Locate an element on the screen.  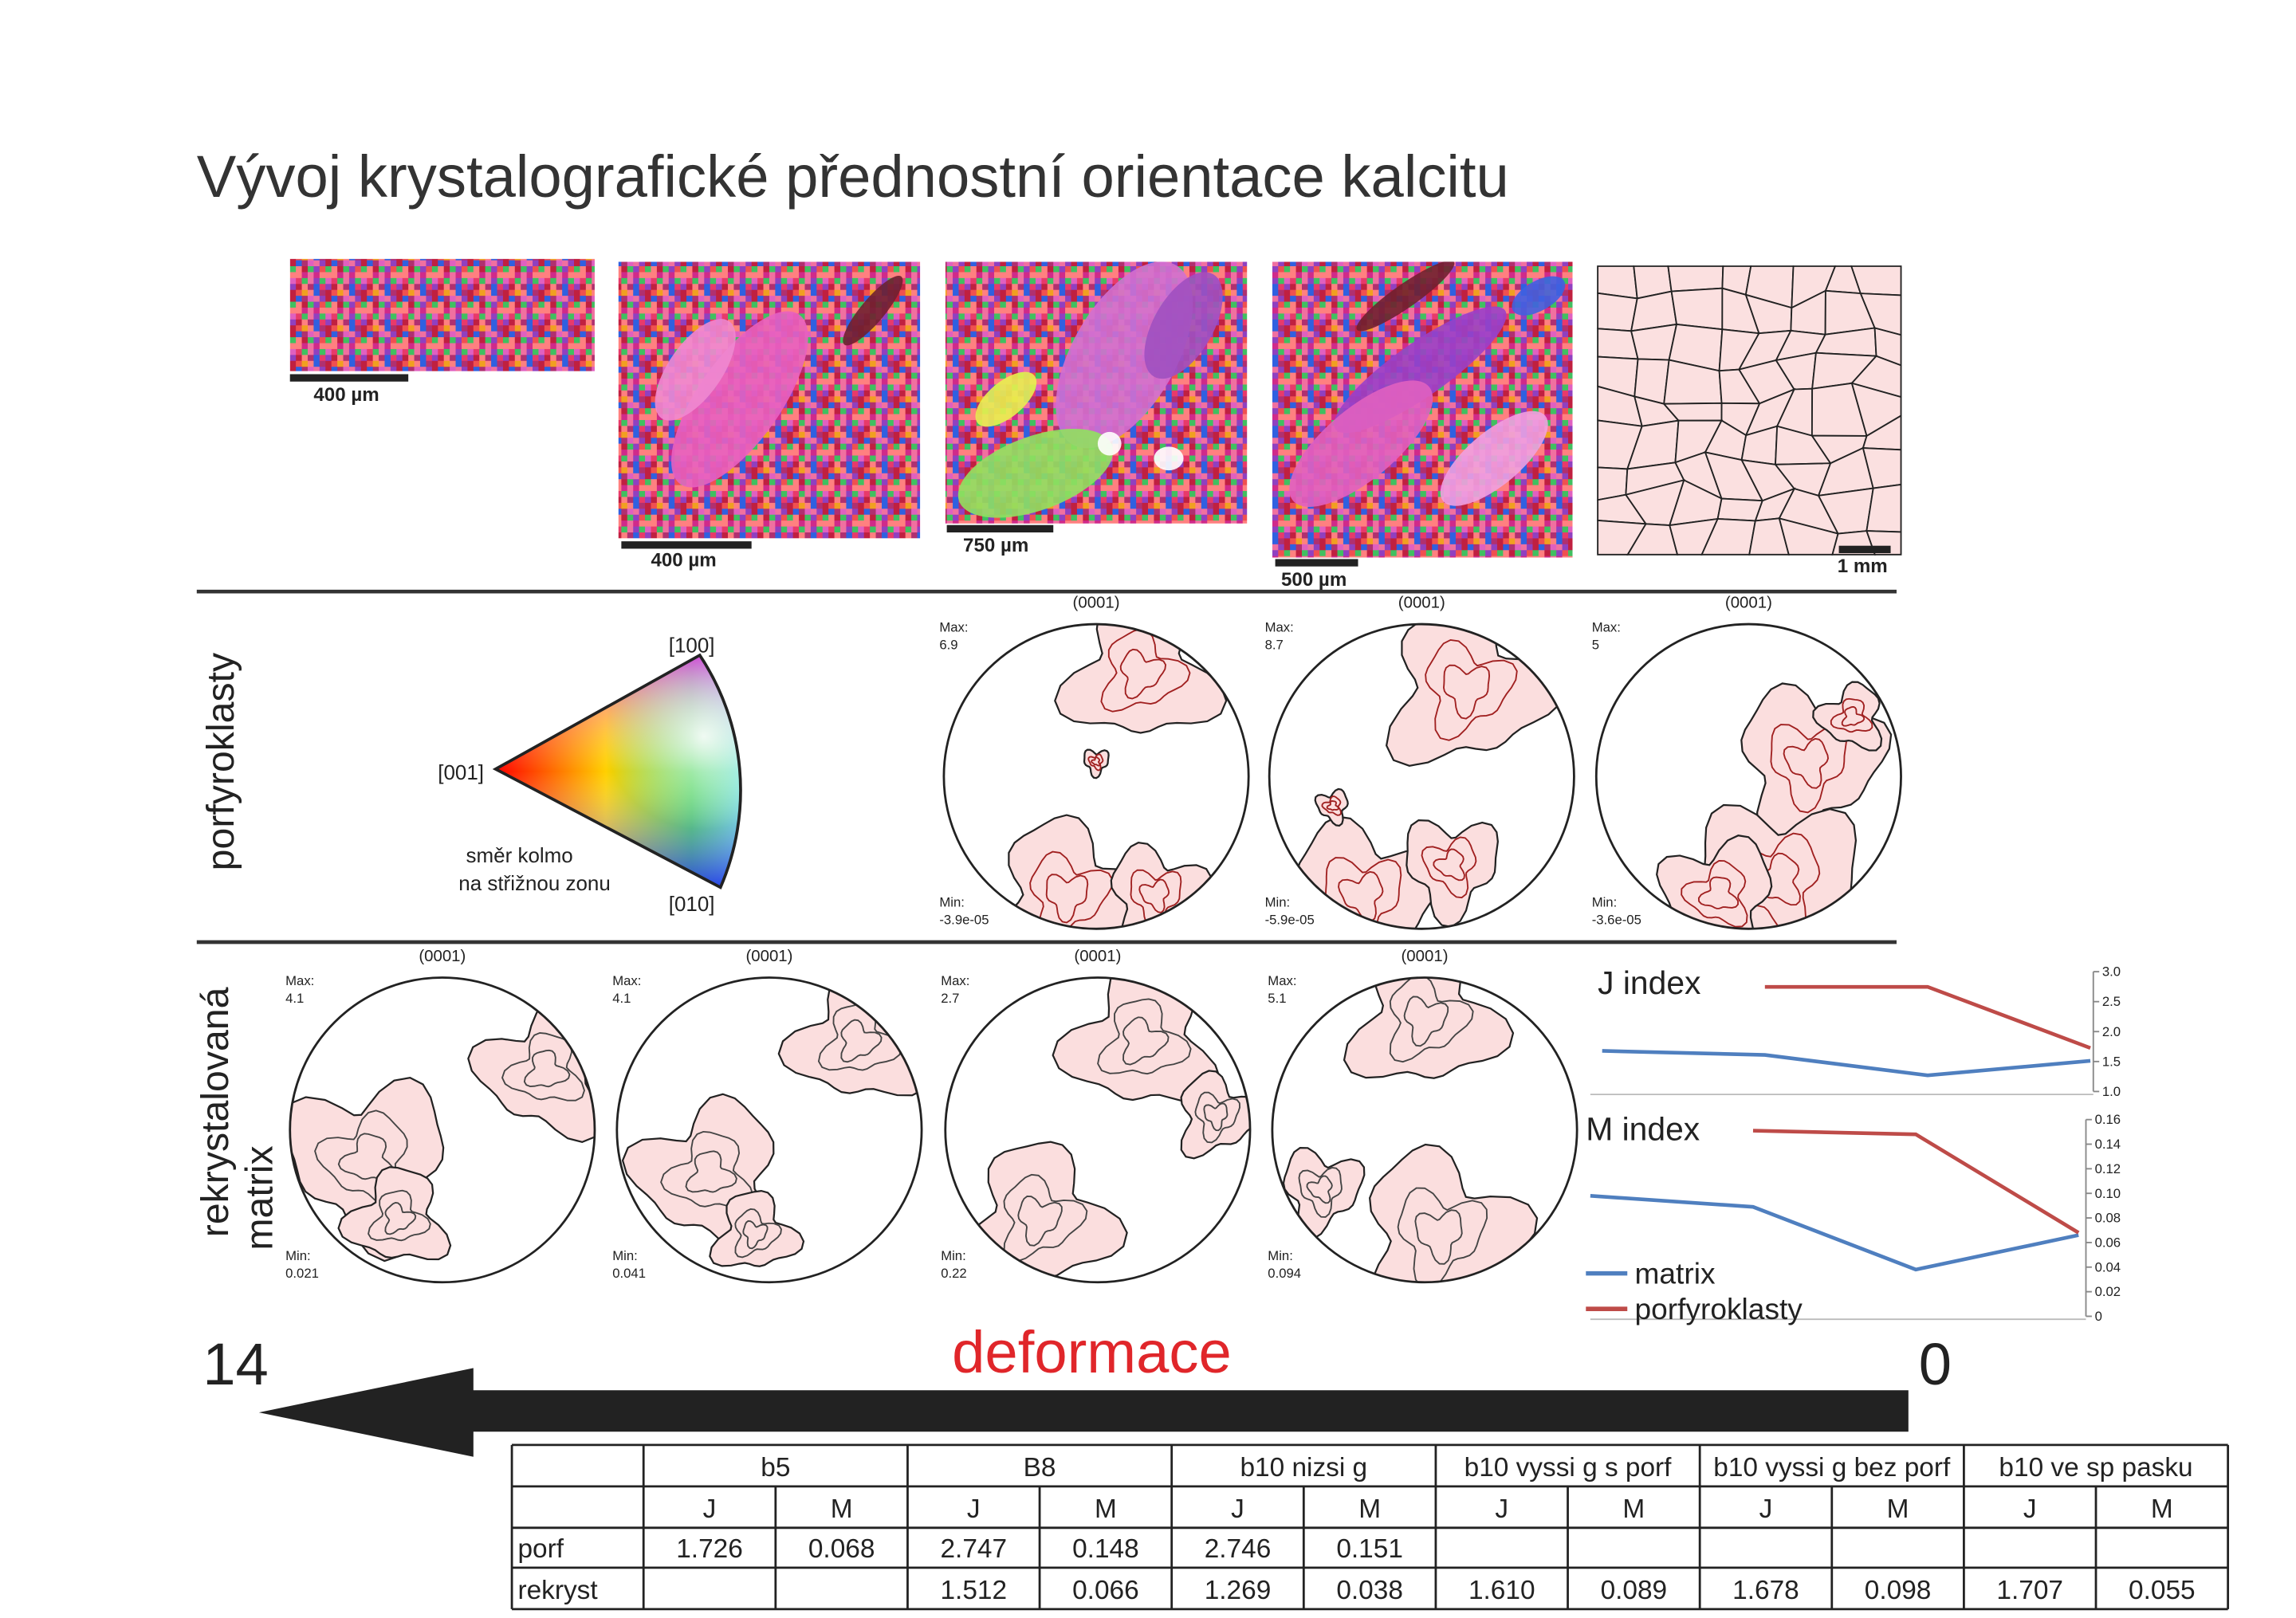
table-cell: b10 ve sp pasku is located at coordinates (2095, 1468).